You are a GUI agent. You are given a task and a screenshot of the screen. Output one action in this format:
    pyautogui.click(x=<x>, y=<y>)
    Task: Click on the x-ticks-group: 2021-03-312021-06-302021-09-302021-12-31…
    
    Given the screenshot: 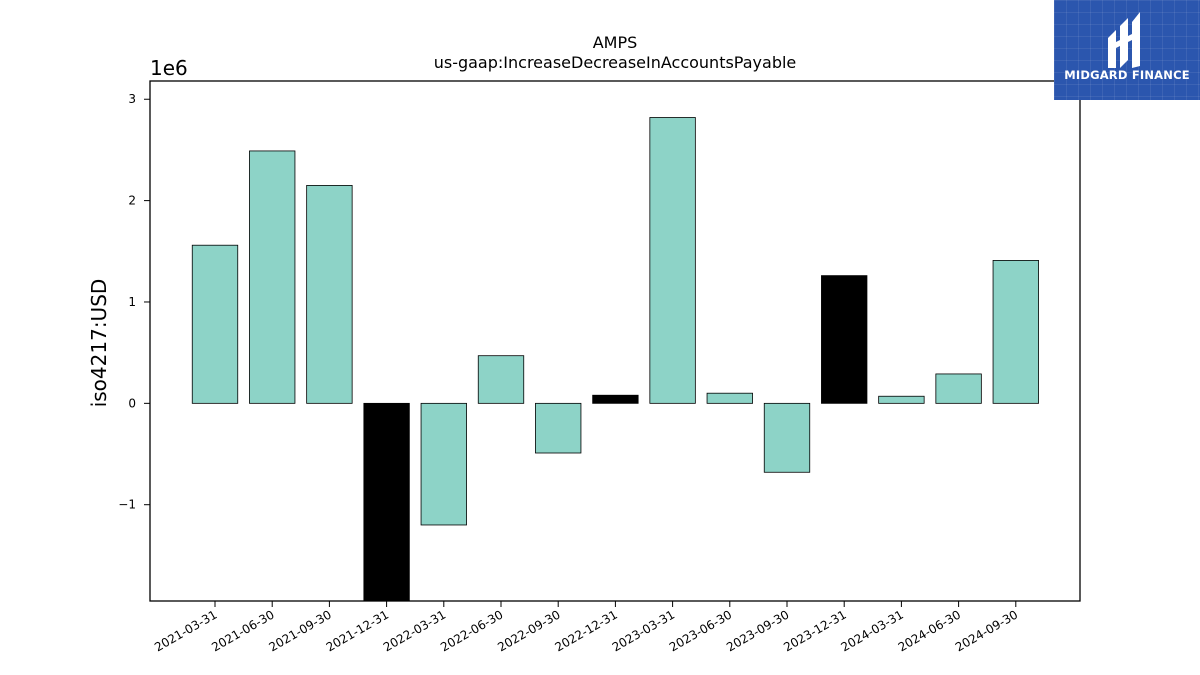 What is the action you would take?
    pyautogui.click(x=586, y=627)
    